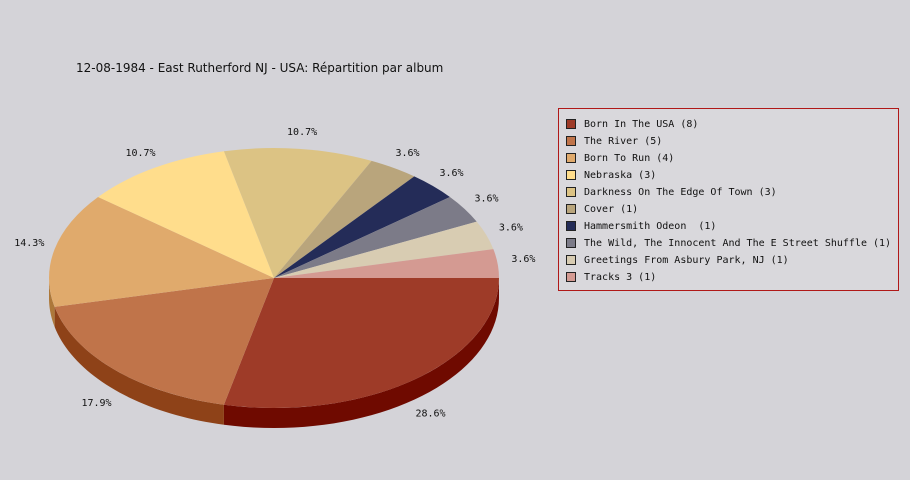 The height and width of the screenshot is (480, 910). I want to click on legend-item: The River (5), so click(614, 141).